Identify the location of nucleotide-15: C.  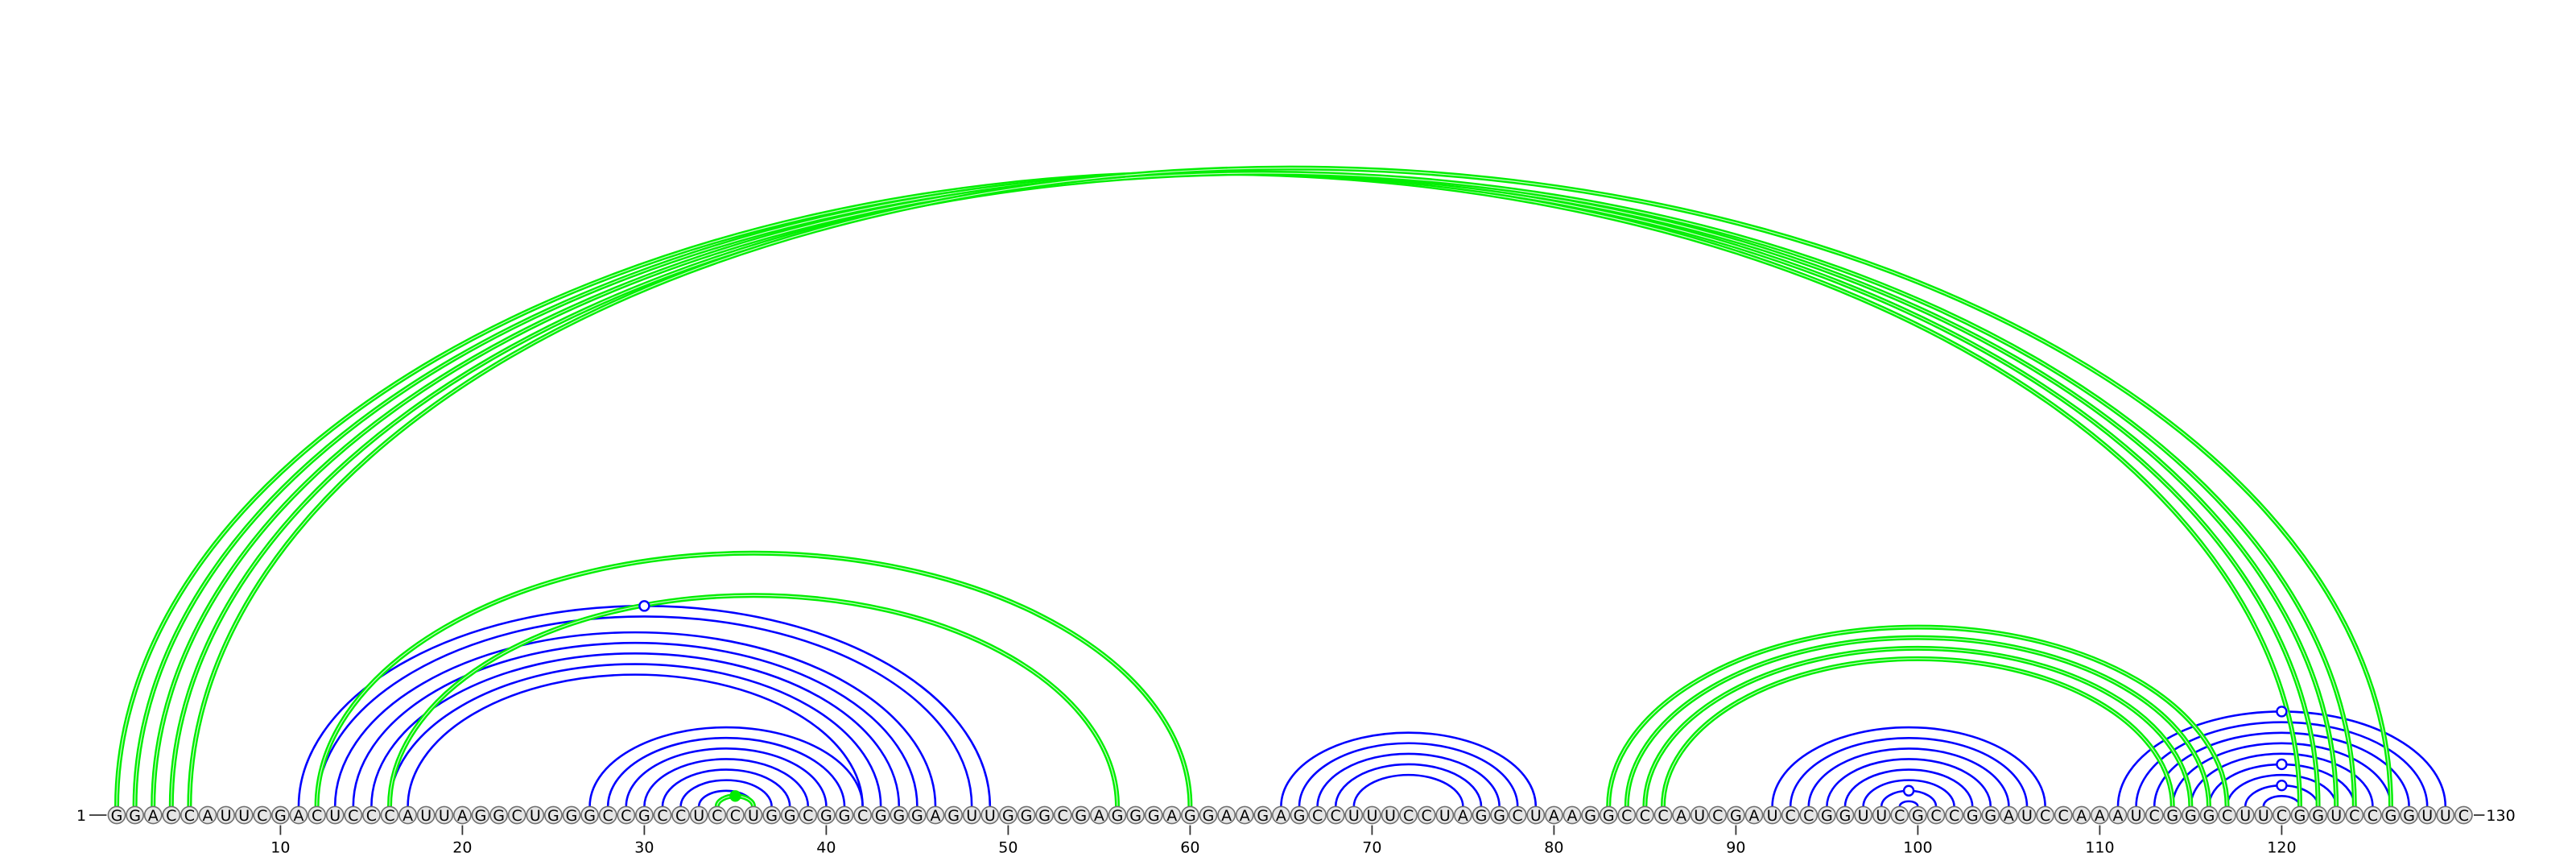
(371, 815).